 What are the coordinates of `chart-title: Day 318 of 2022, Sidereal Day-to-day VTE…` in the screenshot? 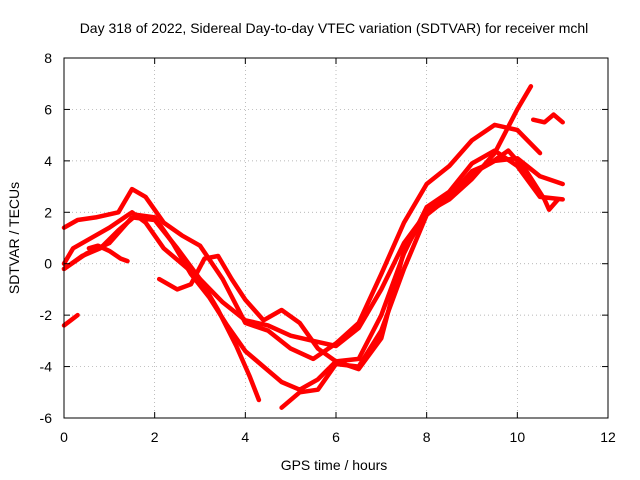 It's located at (334, 28).